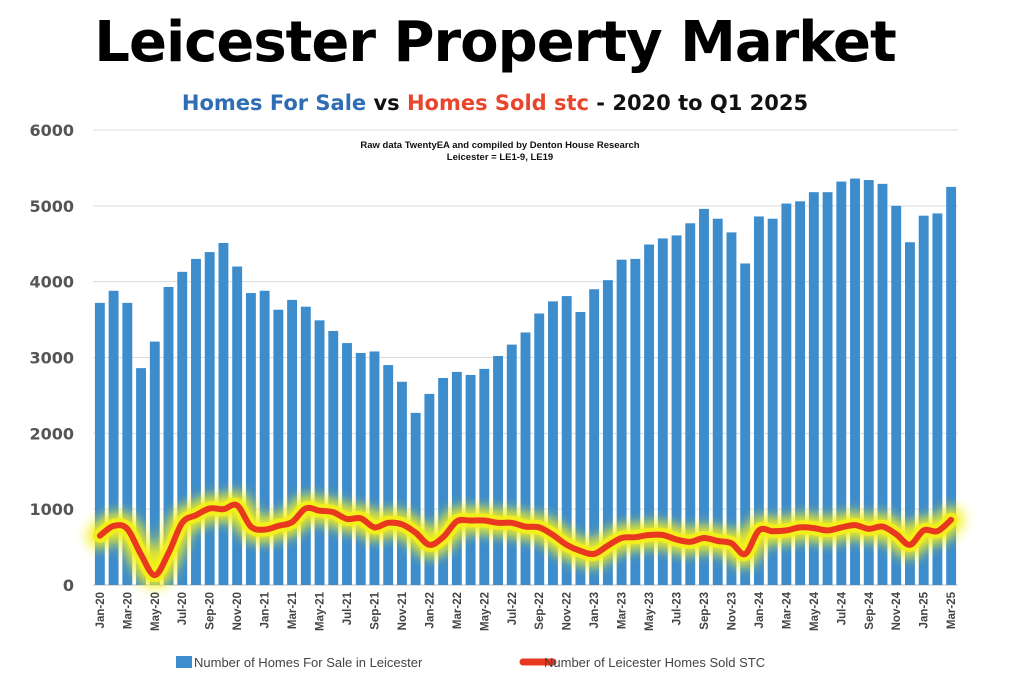 Image resolution: width=1024 pixels, height=693 pixels. What do you see at coordinates (485, 611) in the screenshot?
I see `x-tick-label: May-22` at bounding box center [485, 611].